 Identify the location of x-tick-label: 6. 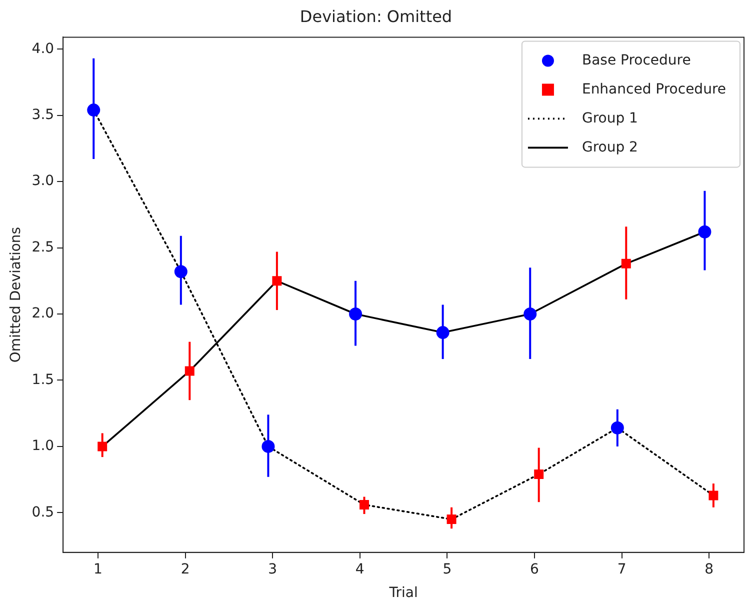
(535, 569).